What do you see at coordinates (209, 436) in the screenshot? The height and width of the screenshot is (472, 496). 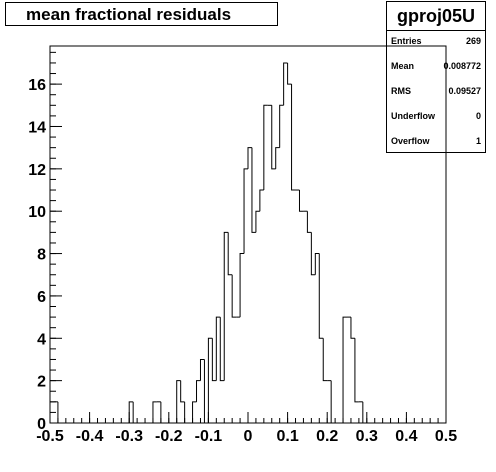 I see `x-tick-label: -0.1` at bounding box center [209, 436].